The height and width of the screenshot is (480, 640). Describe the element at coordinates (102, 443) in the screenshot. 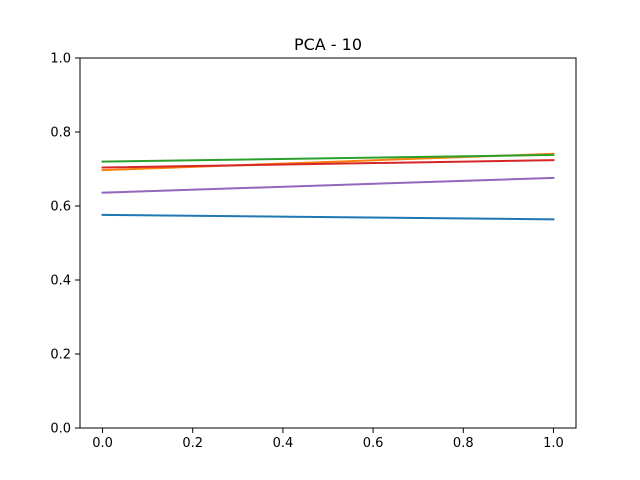

I see `x-tick-label: 0.0` at that location.